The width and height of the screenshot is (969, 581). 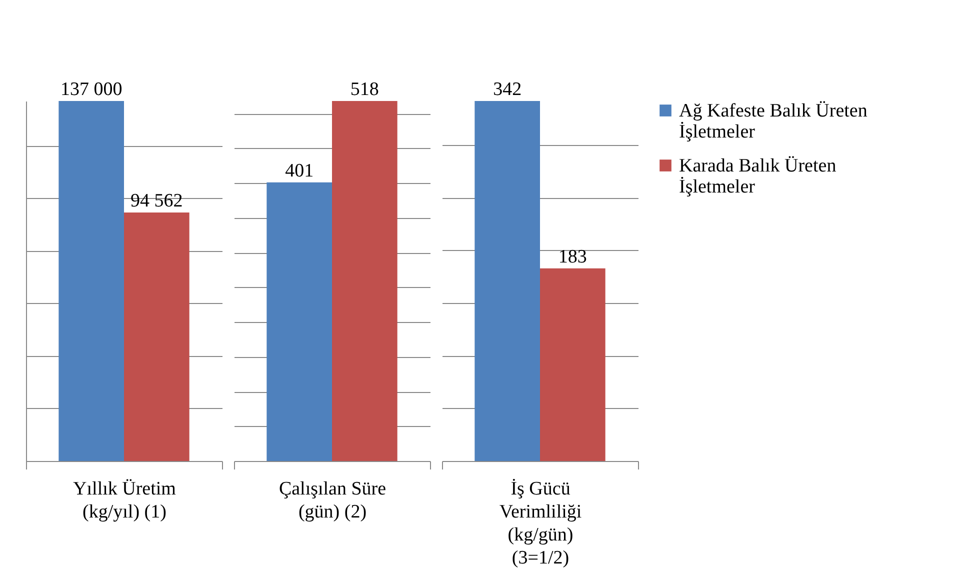 I want to click on data-label: 183, so click(x=572, y=257).